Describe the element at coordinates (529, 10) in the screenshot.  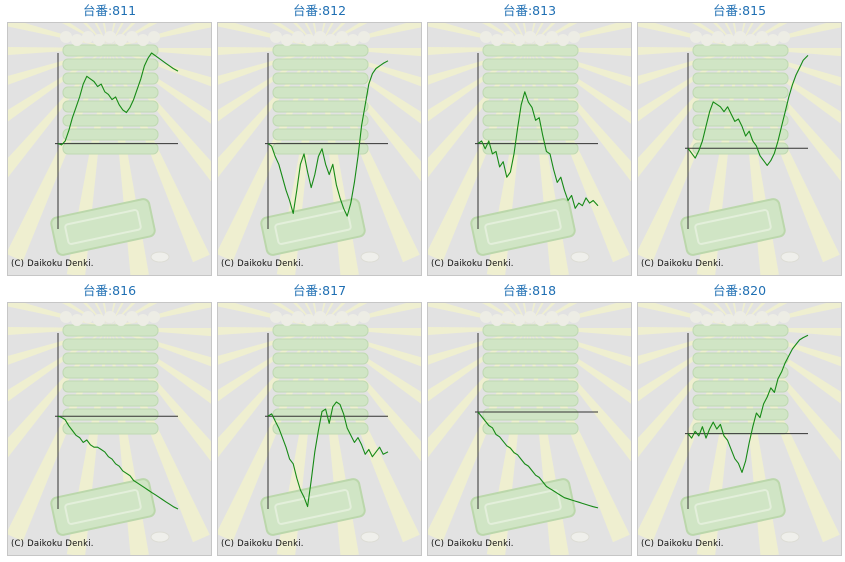
I see `chart-title: 台番:813` at that location.